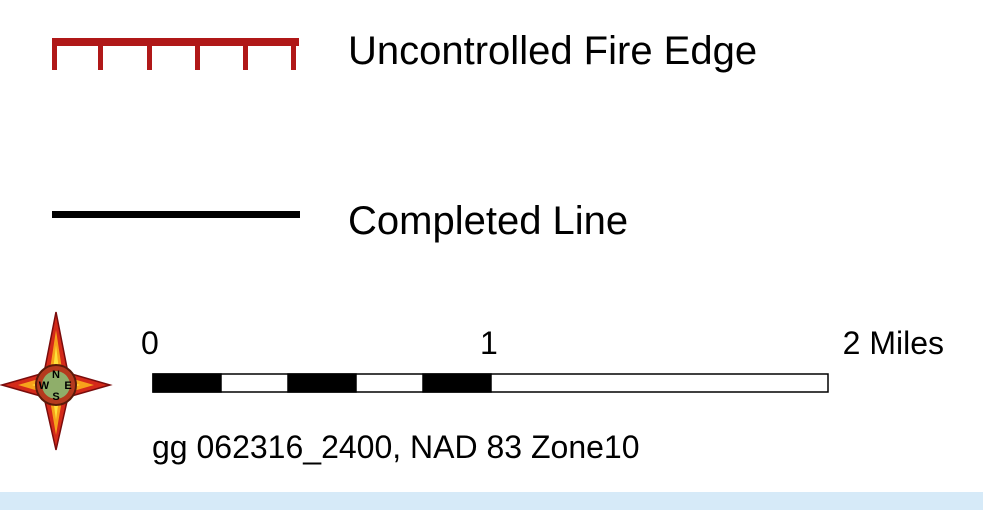 Image resolution: width=983 pixels, height=510 pixels. What do you see at coordinates (67, 386) in the screenshot?
I see `compass-letter: E` at bounding box center [67, 386].